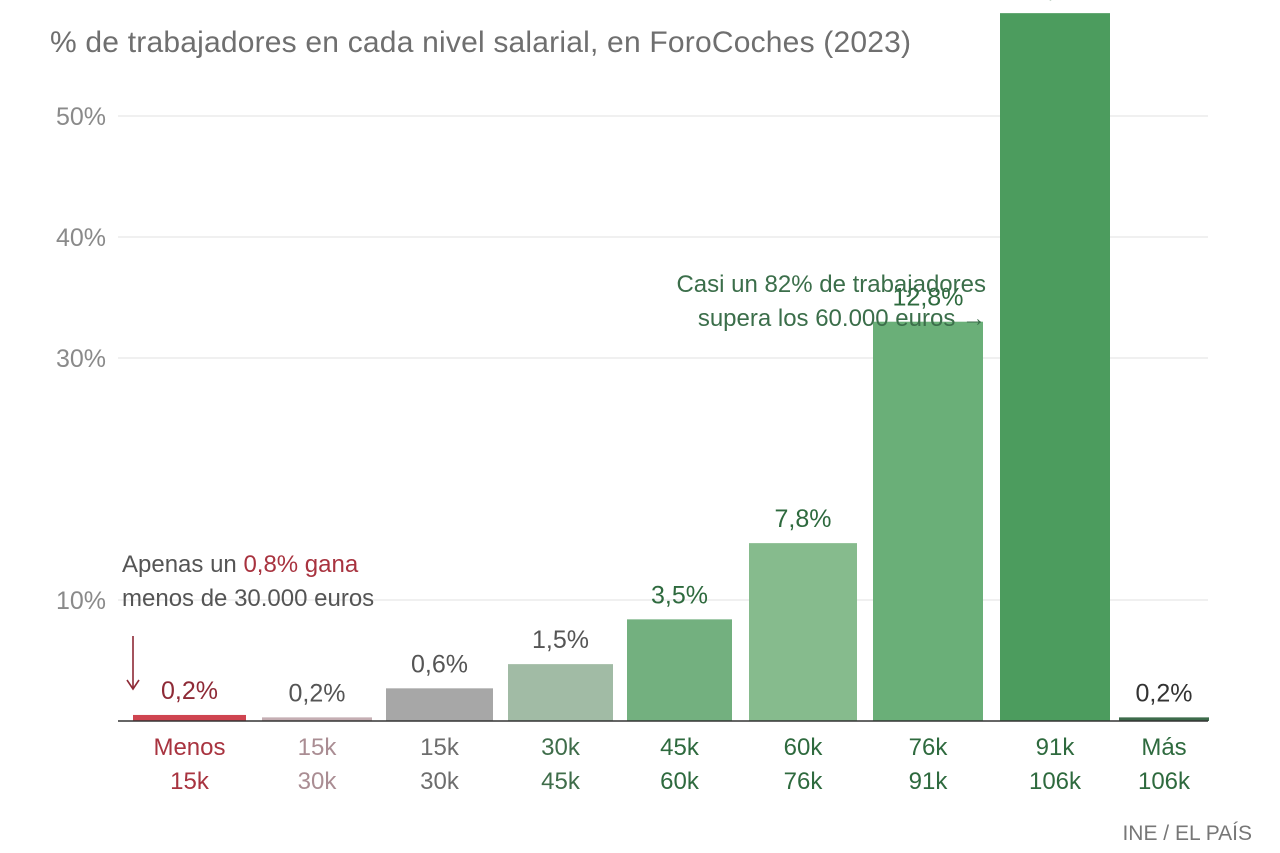 This screenshot has height=853, width=1280. Describe the element at coordinates (1163, 747) in the screenshot. I see `x-tick-label: Más` at that location.